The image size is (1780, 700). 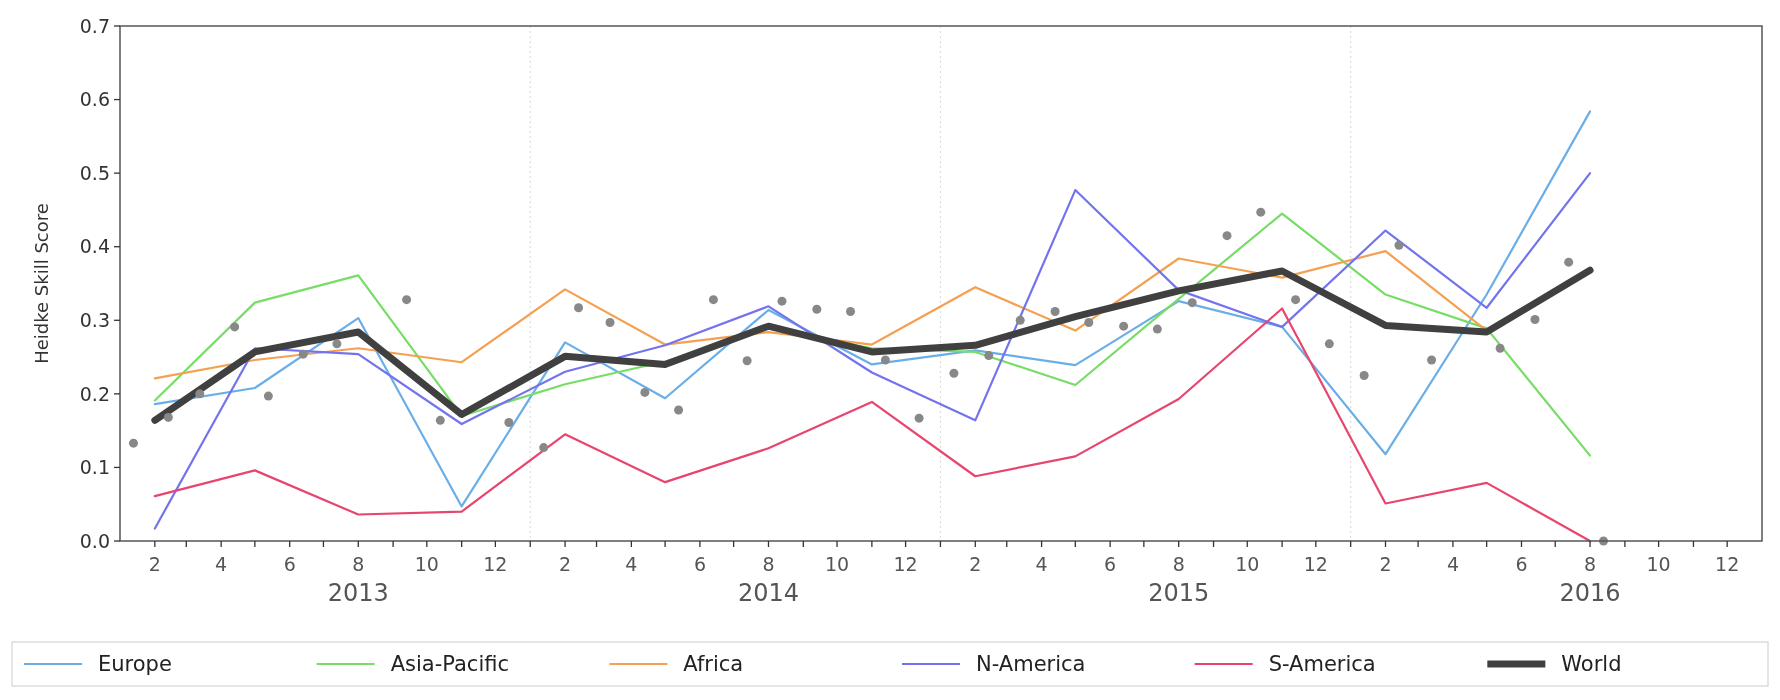 I want to click on x-tick-label: 8 2014, so click(x=768, y=580).